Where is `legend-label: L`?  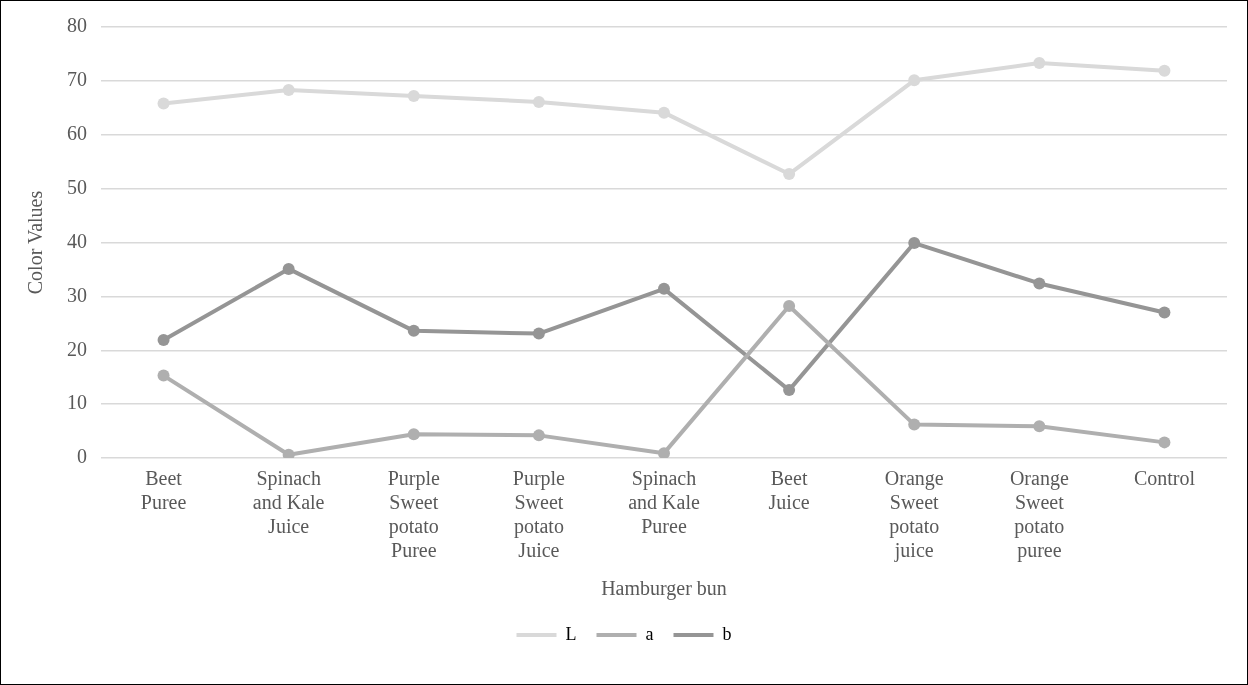
legend-label: L is located at coordinates (571, 633).